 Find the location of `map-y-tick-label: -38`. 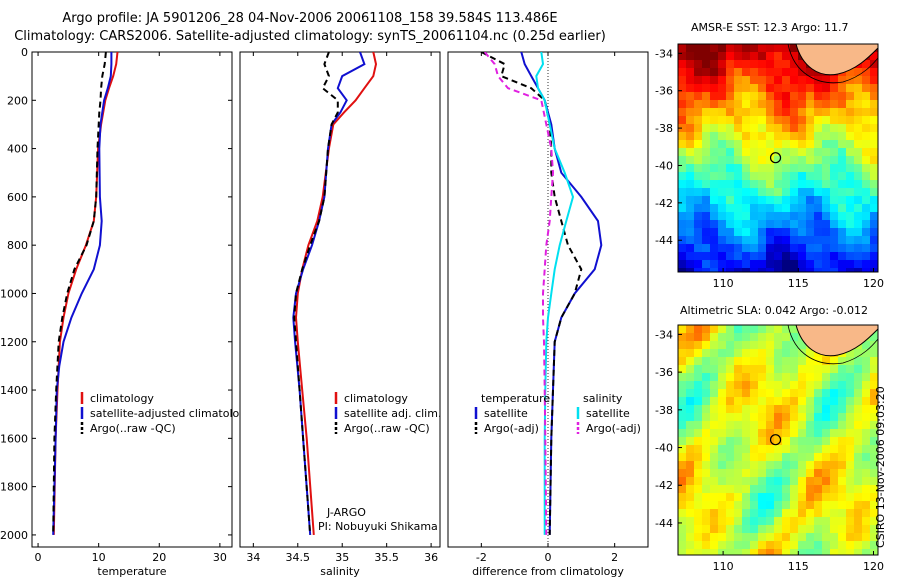

map-y-tick-label: -38 is located at coordinates (664, 128).